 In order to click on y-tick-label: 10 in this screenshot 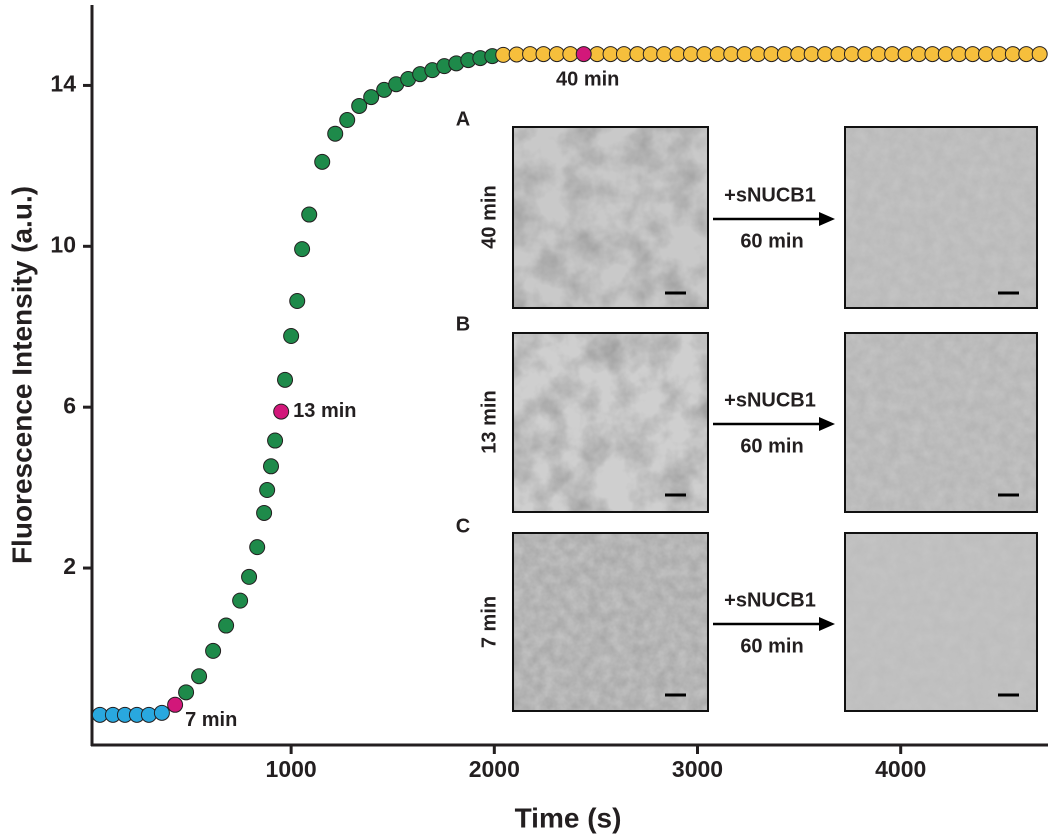, I will do `click(63, 244)`.